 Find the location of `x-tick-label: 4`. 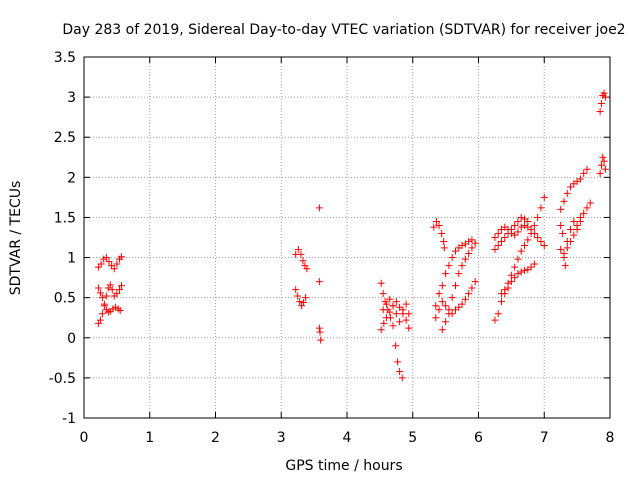

x-tick-label: 4 is located at coordinates (347, 438).